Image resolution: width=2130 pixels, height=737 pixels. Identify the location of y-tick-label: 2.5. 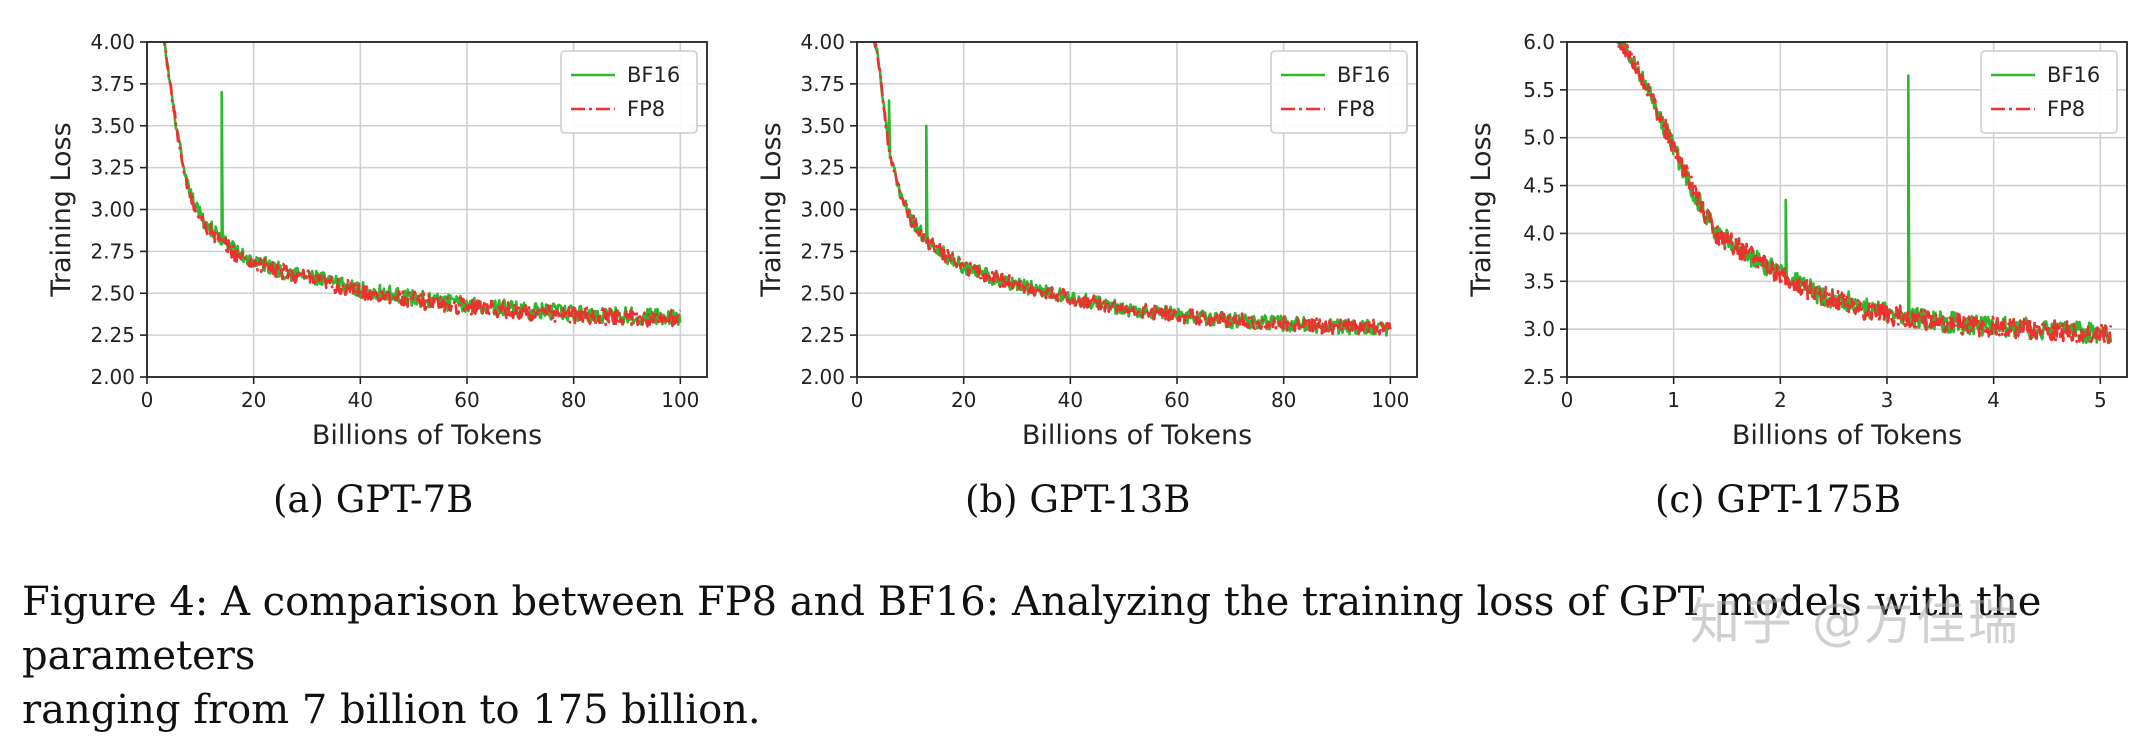
(1539, 377).